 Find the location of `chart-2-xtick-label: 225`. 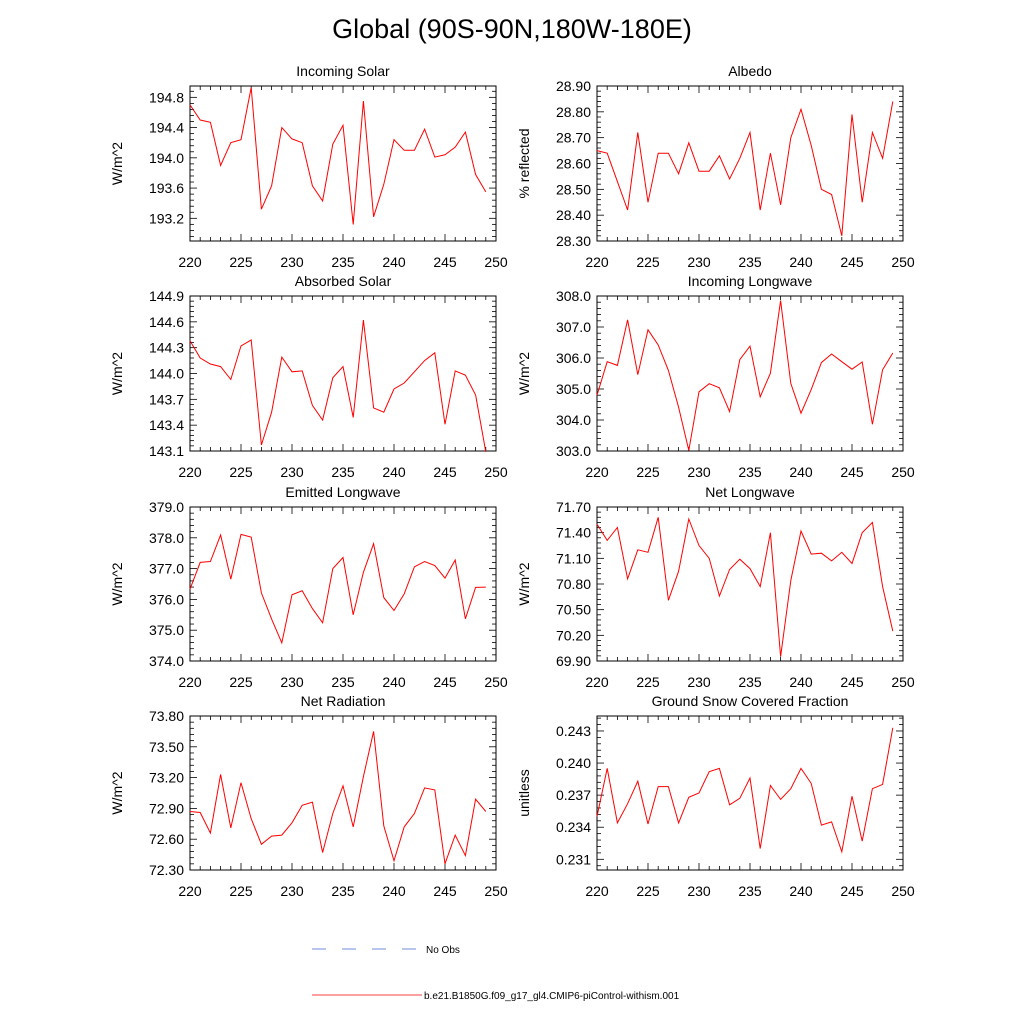

chart-2-xtick-label: 225 is located at coordinates (648, 262).